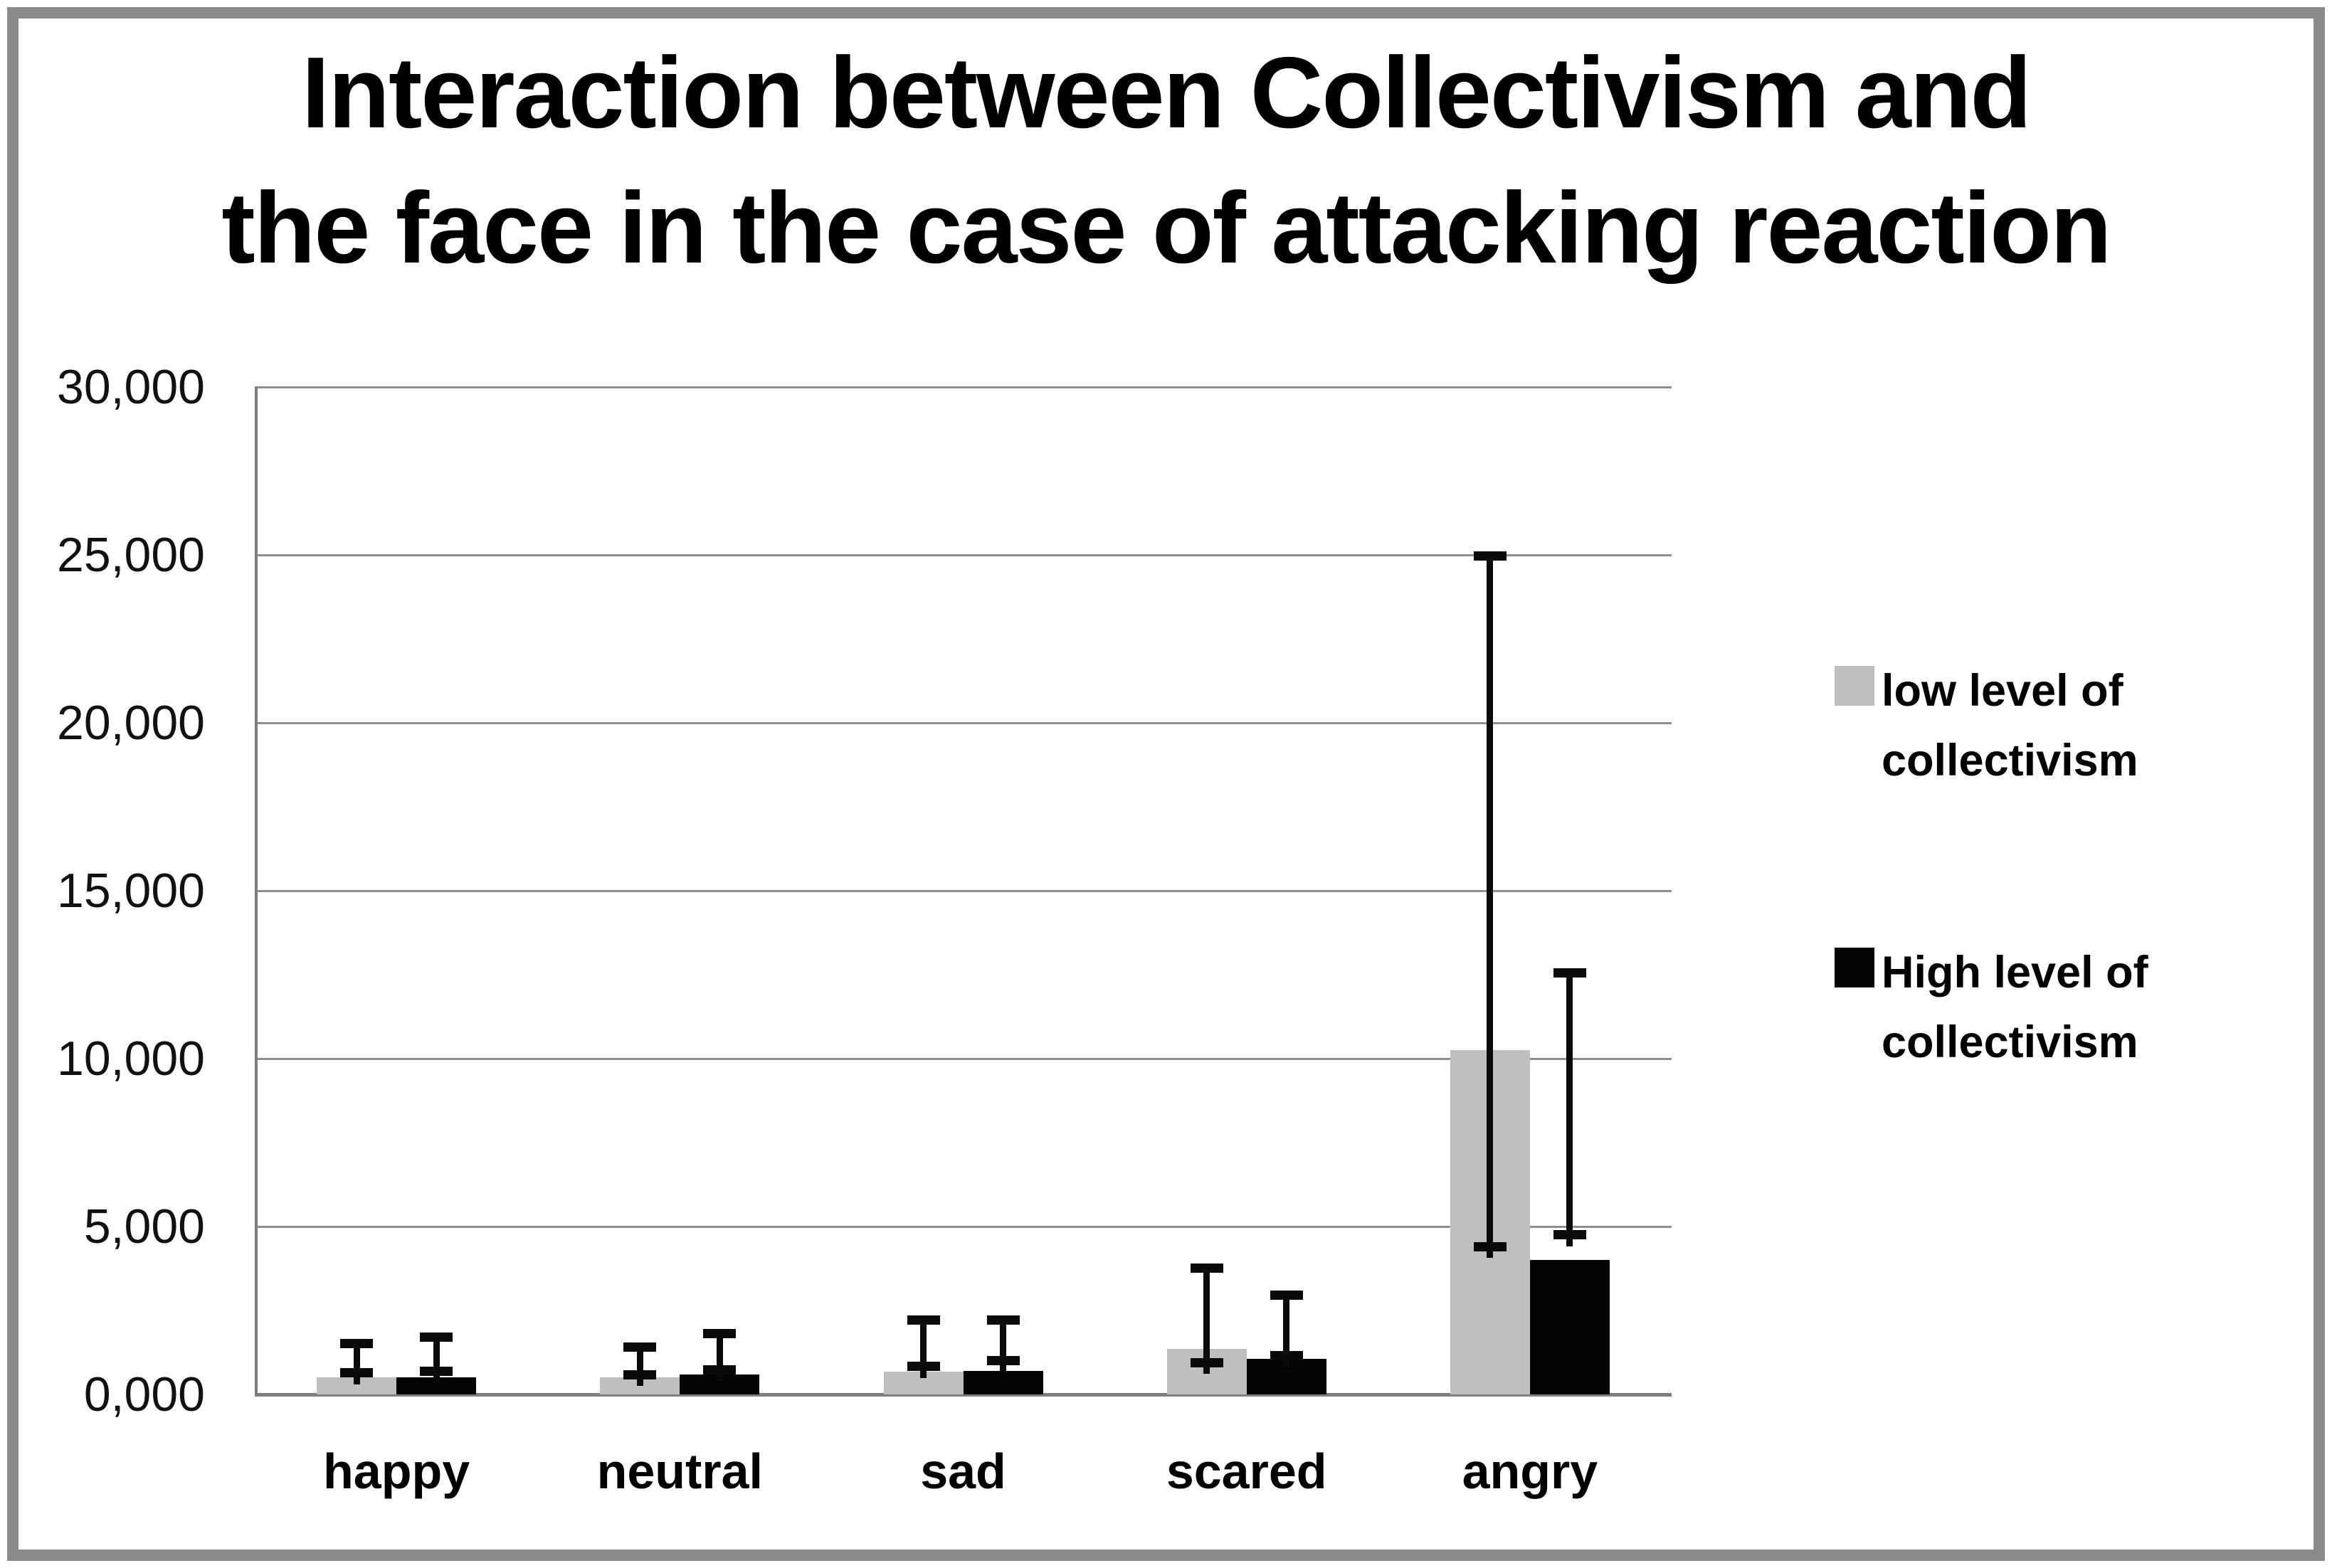 This screenshot has height=1568, width=2332. I want to click on error-cap-top-high-scared, so click(1287, 1295).